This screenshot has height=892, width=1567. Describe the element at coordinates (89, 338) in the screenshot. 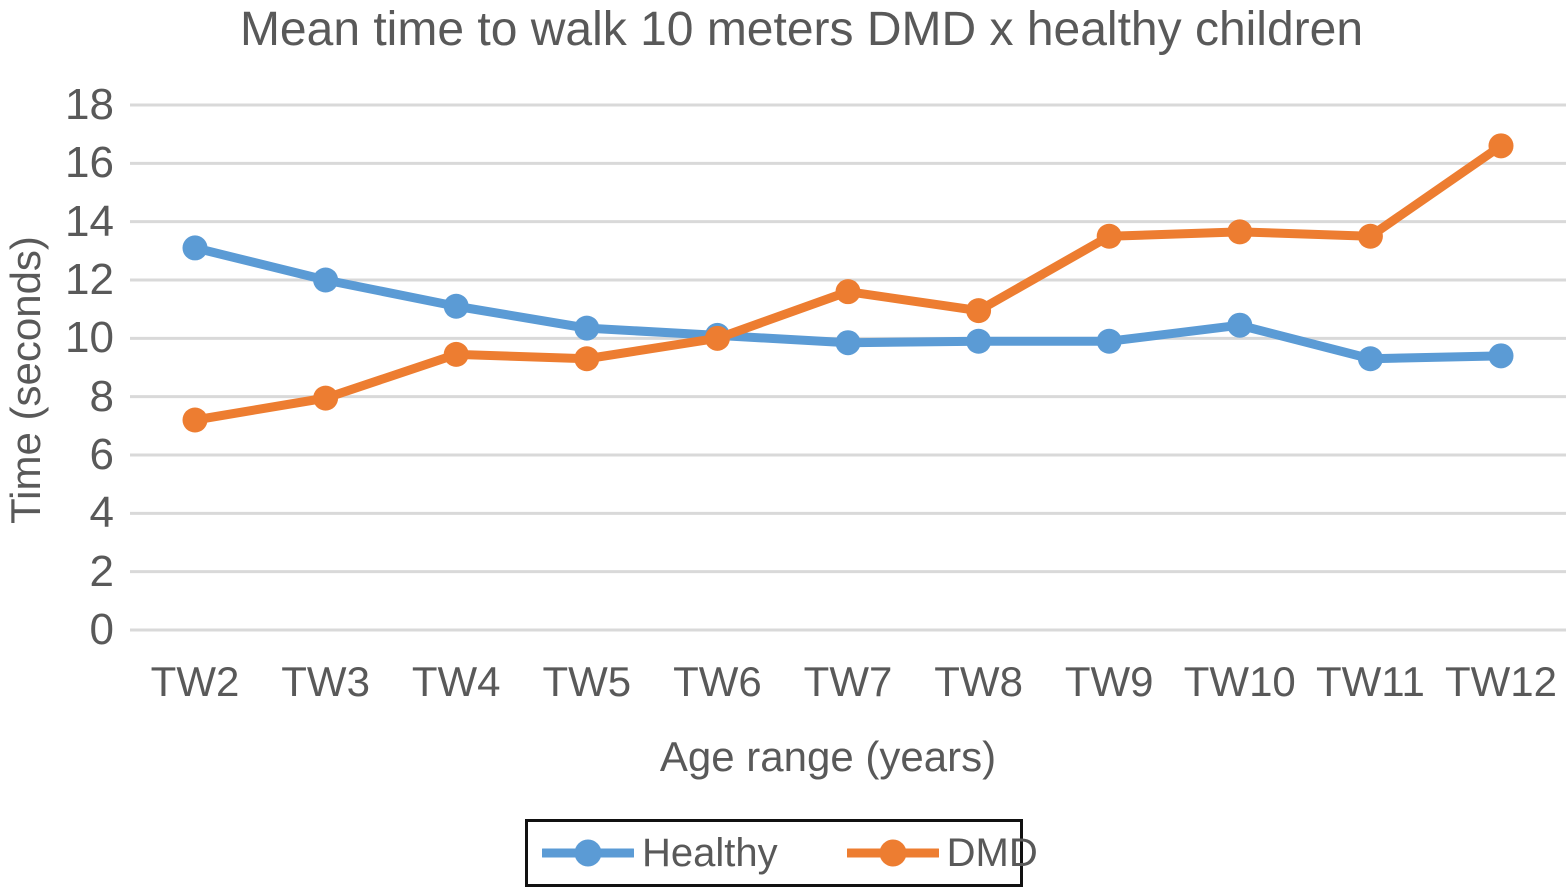

I see `y-tick-label: 10` at that location.